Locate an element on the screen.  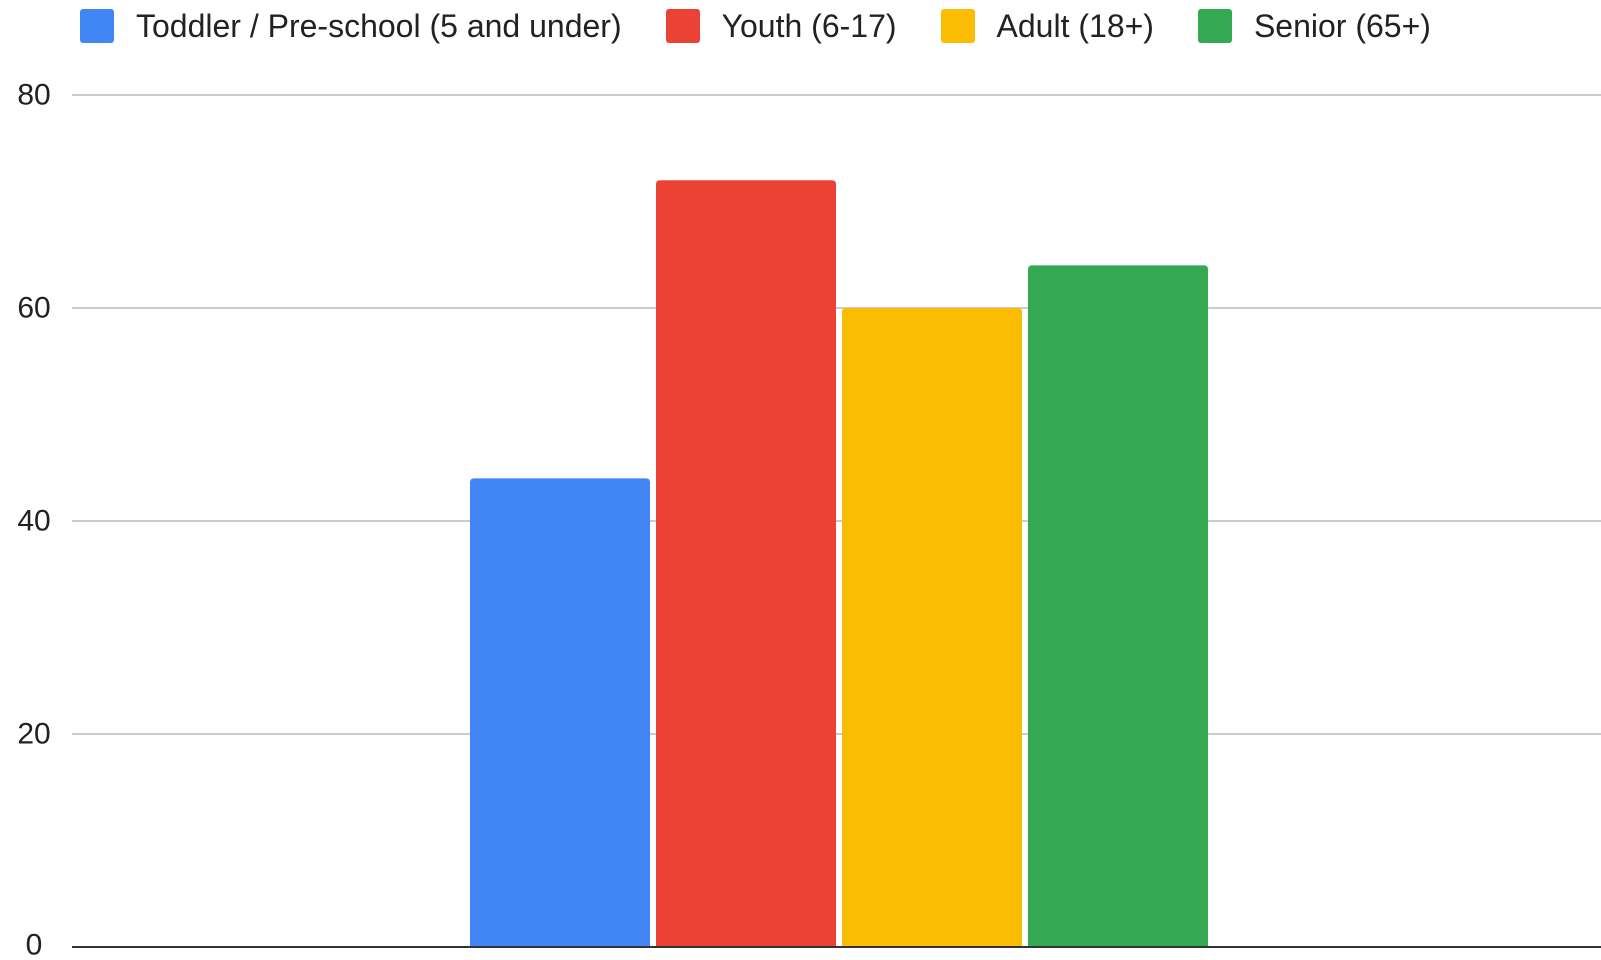
y-tick-label: 0 is located at coordinates (34, 944).